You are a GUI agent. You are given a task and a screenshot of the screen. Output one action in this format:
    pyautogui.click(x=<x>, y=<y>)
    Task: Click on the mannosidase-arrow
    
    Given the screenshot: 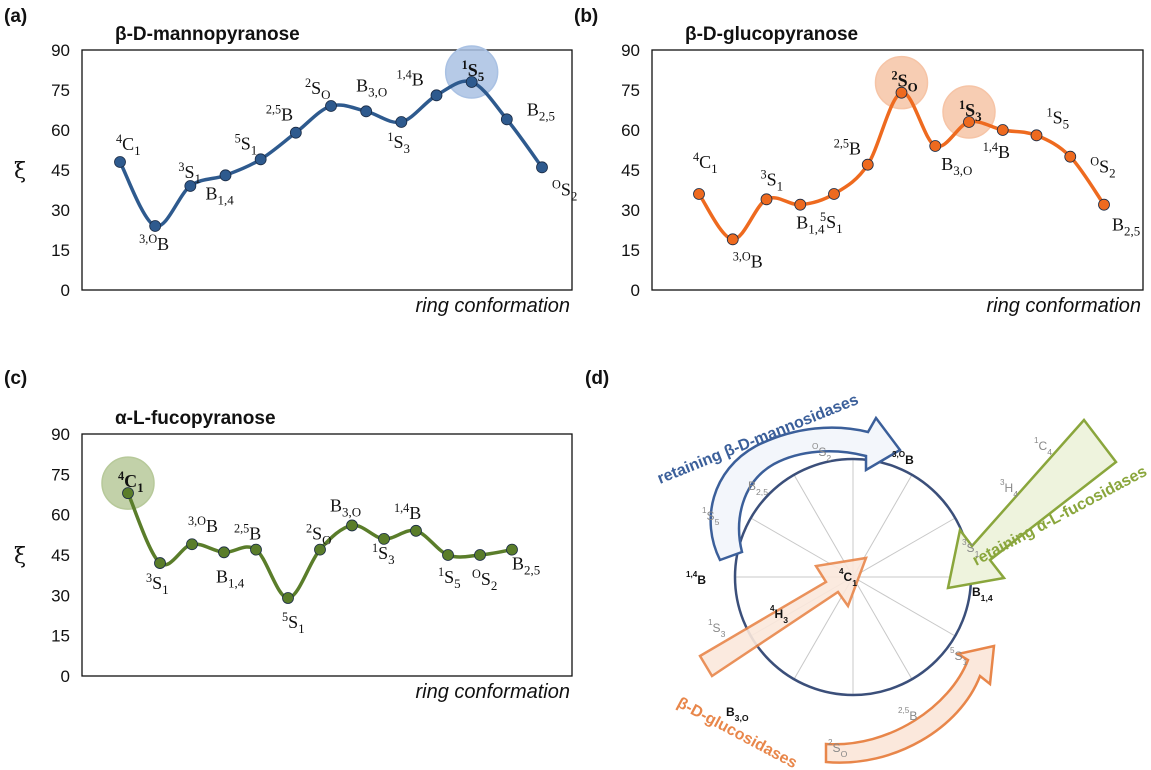 What is the action you would take?
    pyautogui.click(x=805, y=488)
    